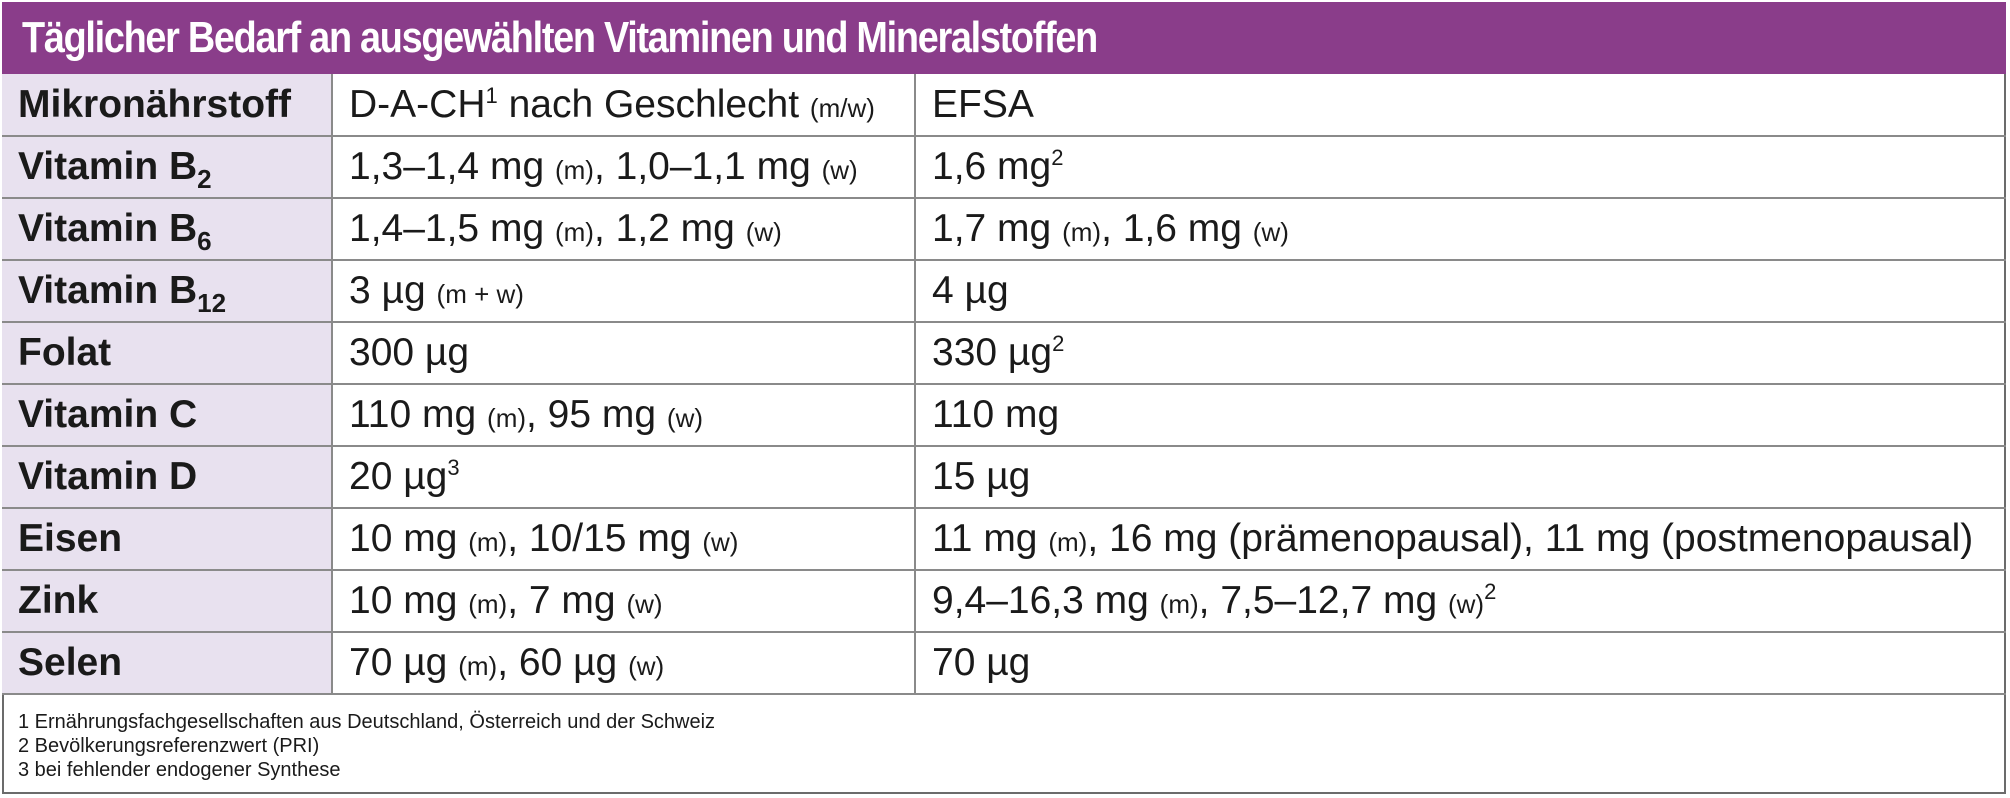 The height and width of the screenshot is (798, 2010). What do you see at coordinates (842, 107) in the screenshot?
I see `header-dach-gender: (m/w)` at bounding box center [842, 107].